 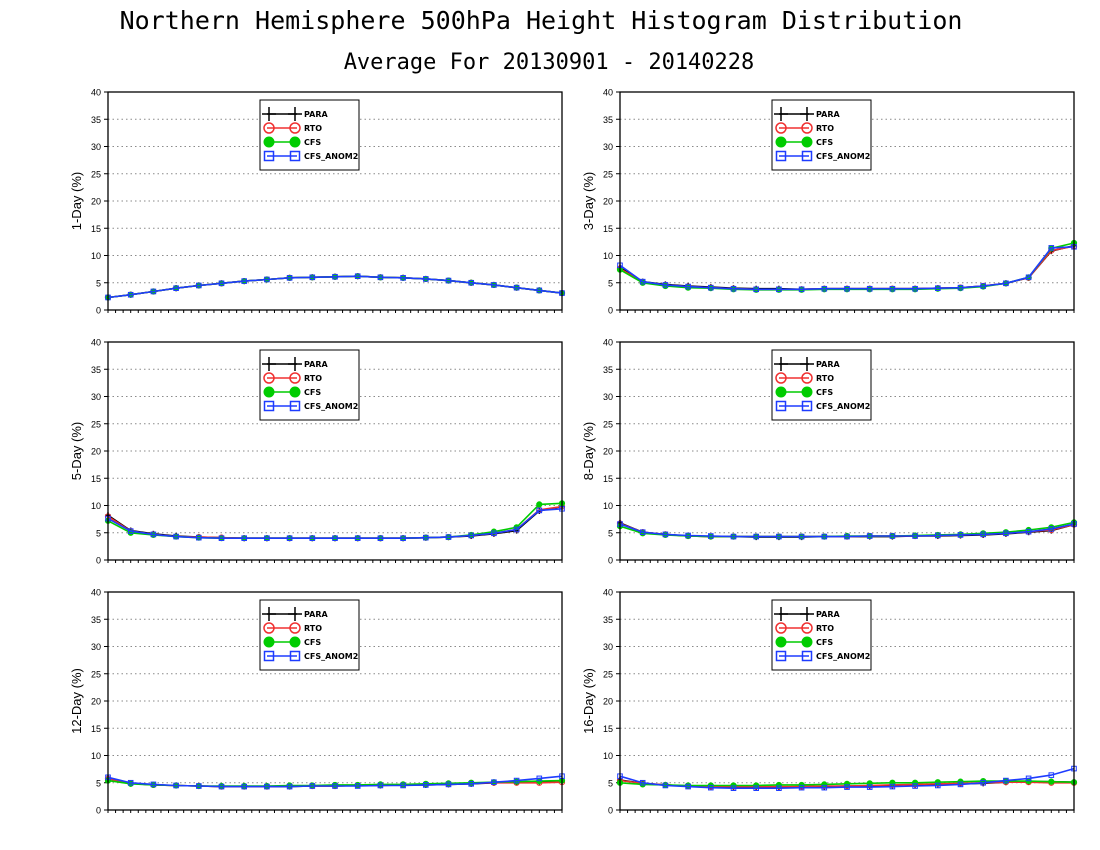 I want to click on y-tick-label: 40, so click(x=96, y=93).